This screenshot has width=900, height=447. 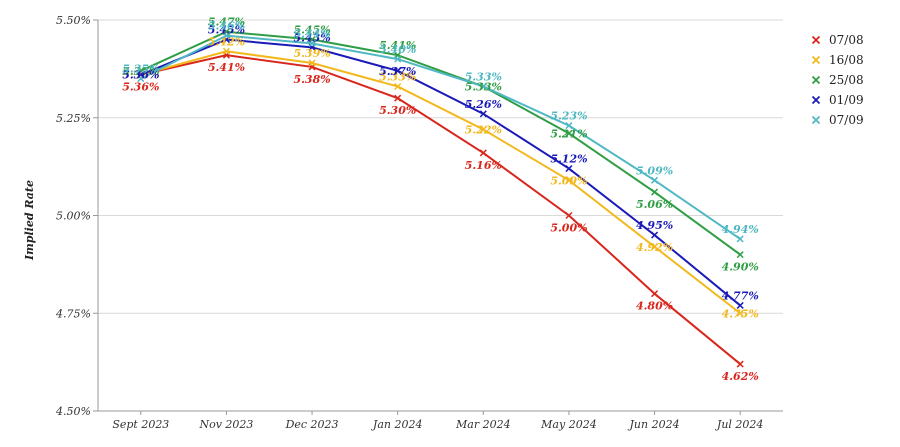 What do you see at coordinates (73, 20) in the screenshot?
I see `y-tick-label: 5.50%` at bounding box center [73, 20].